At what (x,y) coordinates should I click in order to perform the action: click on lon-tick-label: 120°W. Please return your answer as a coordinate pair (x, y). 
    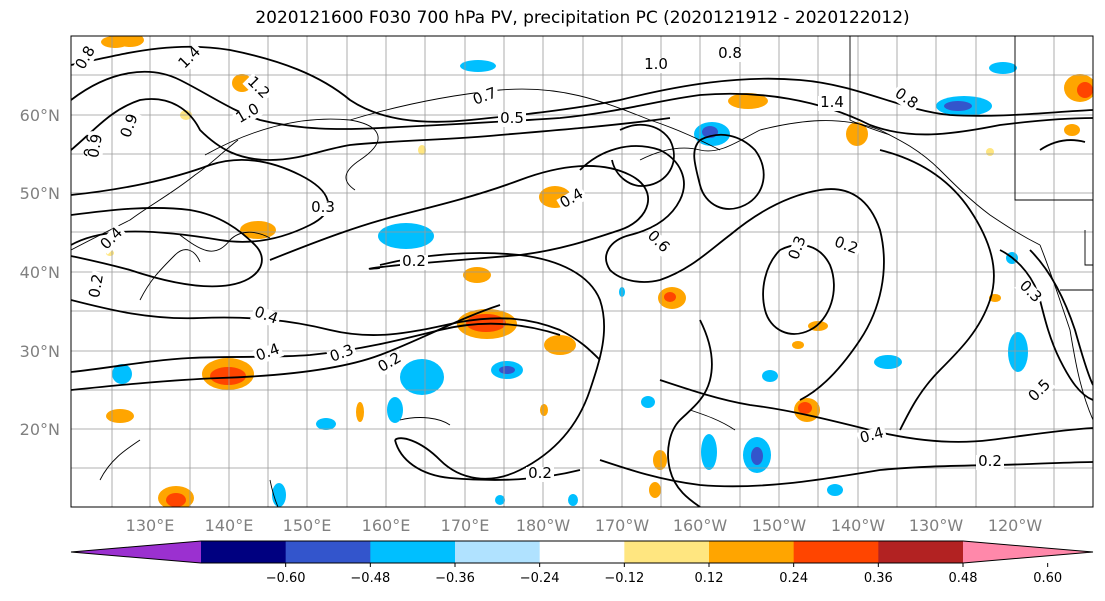
    Looking at the image, I should click on (1015, 525).